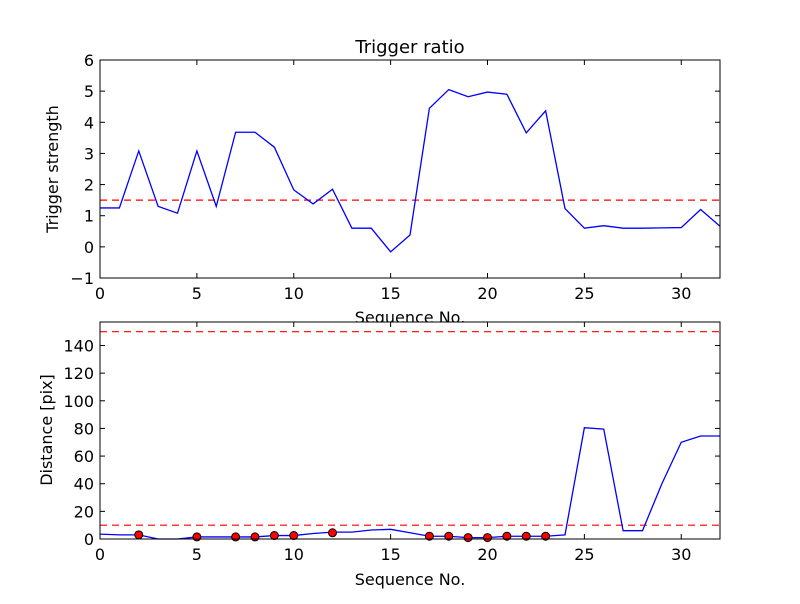 This screenshot has width=800, height=604. What do you see at coordinates (78, 401) in the screenshot?
I see `y-tick-label: 100` at bounding box center [78, 401].